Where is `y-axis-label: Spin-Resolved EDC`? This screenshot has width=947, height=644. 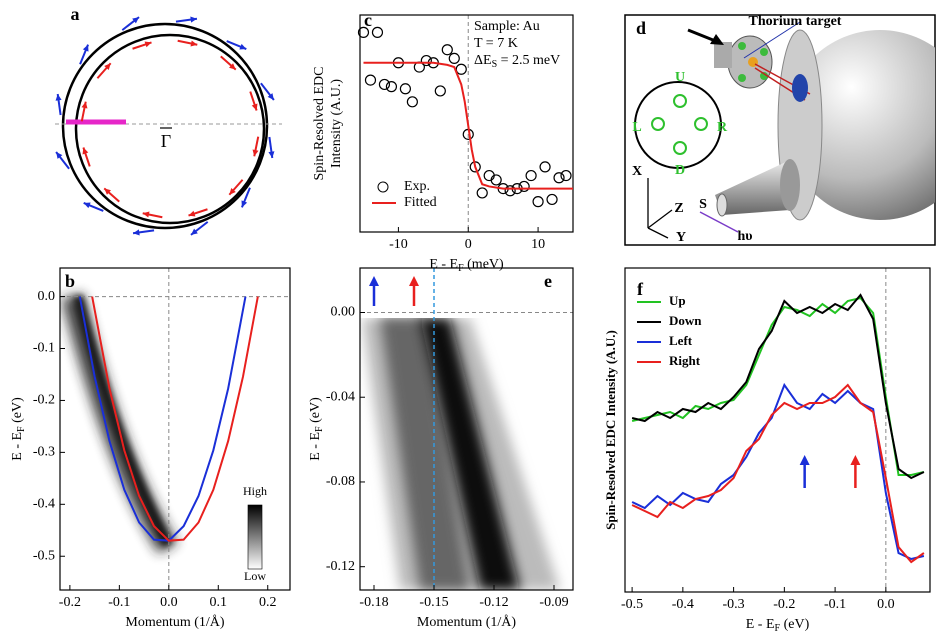
y-axis-label: Spin-Resolved EDC is located at coordinates (319, 124).